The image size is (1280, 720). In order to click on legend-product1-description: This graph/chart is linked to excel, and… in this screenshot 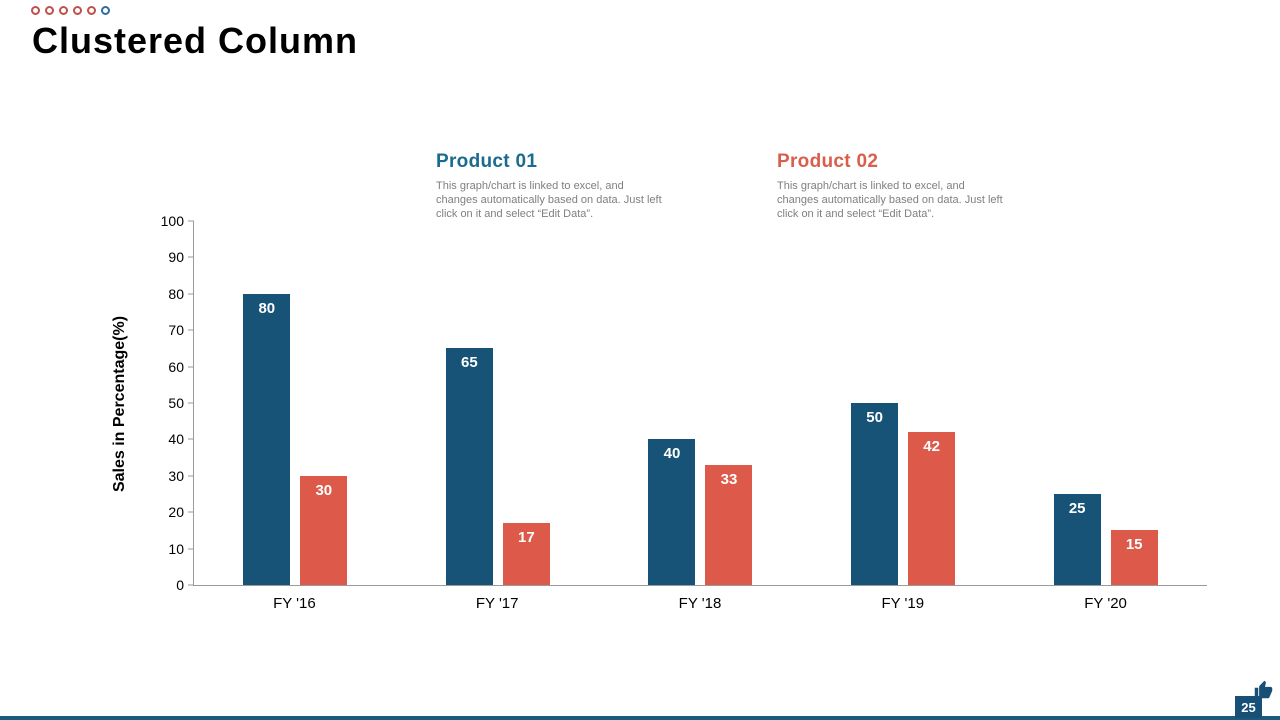, I will do `click(549, 200)`.